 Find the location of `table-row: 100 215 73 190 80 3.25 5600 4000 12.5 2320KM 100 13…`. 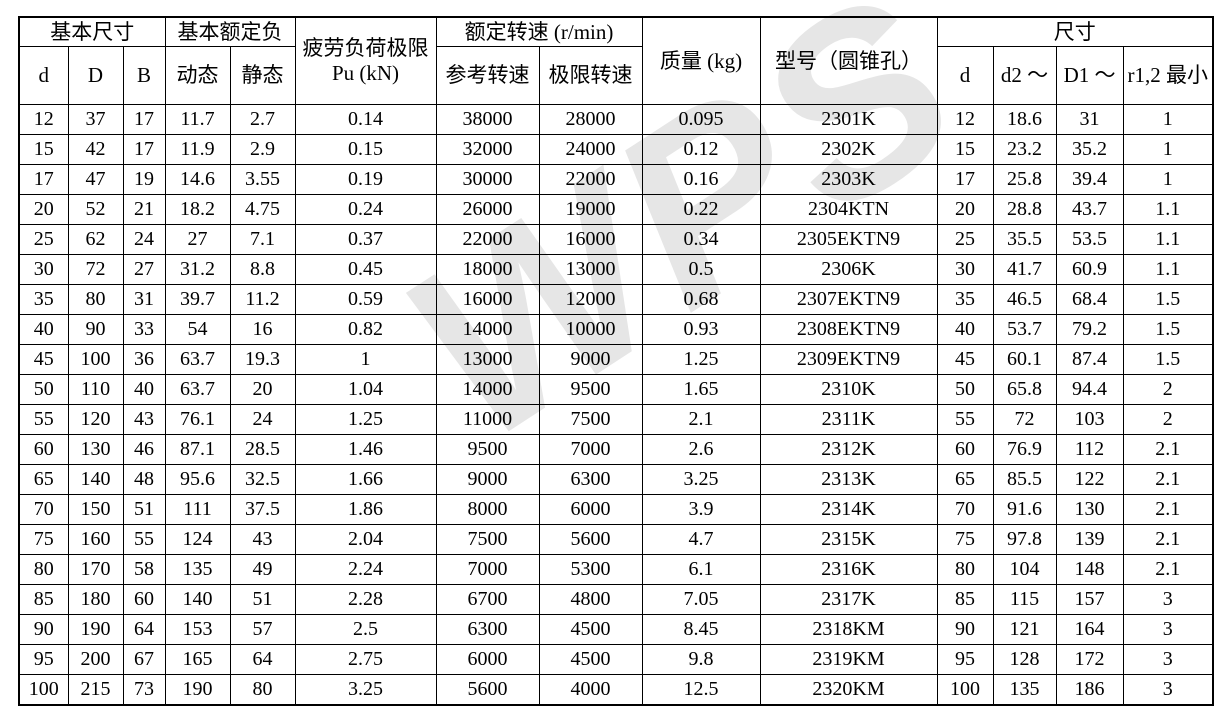

table-row: 100 215 73 190 80 3.25 5600 4000 12.5 2320KM 100 13… is located at coordinates (616, 690).